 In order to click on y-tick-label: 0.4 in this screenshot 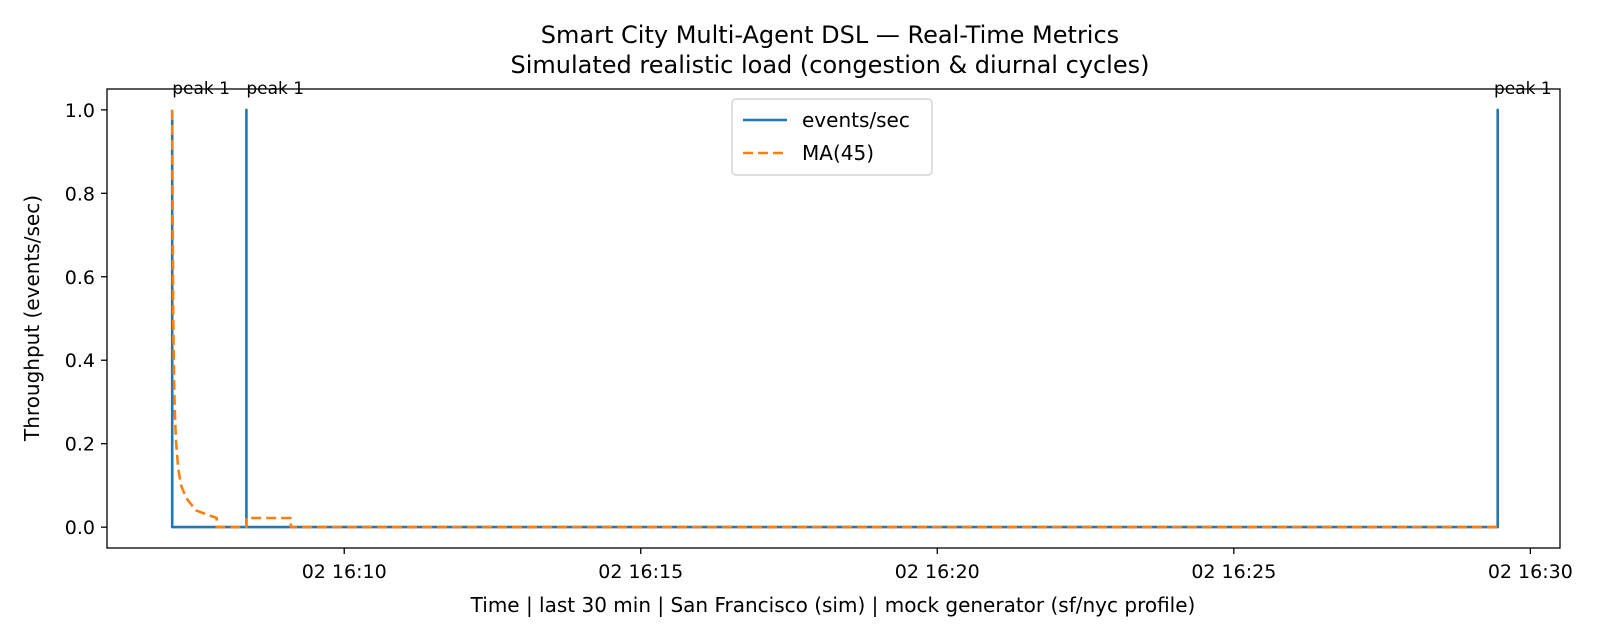, I will do `click(80, 361)`.